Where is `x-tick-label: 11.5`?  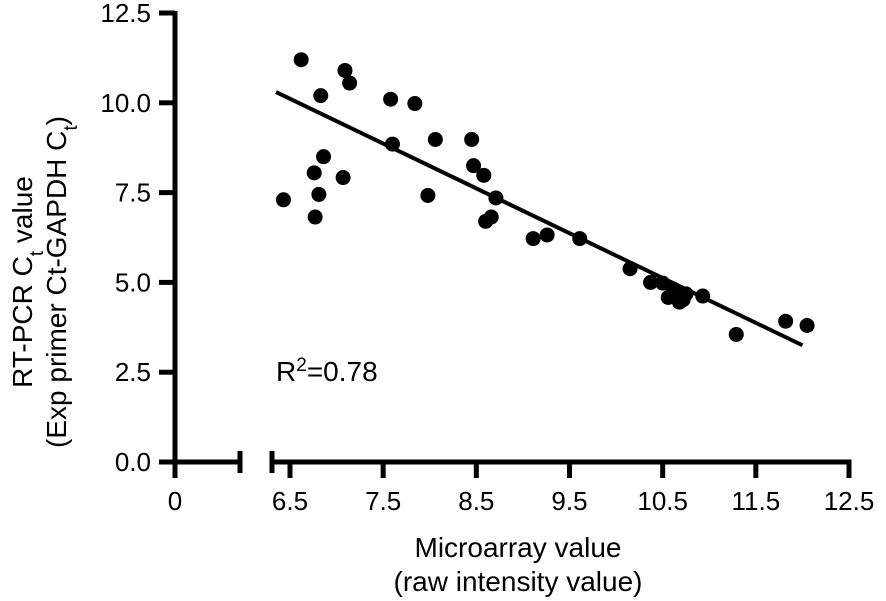
x-tick-label: 11.5 is located at coordinates (755, 501).